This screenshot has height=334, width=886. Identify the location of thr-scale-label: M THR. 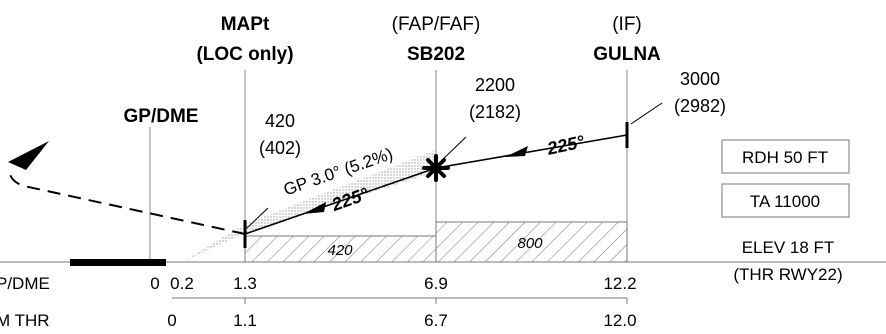
(25, 320).